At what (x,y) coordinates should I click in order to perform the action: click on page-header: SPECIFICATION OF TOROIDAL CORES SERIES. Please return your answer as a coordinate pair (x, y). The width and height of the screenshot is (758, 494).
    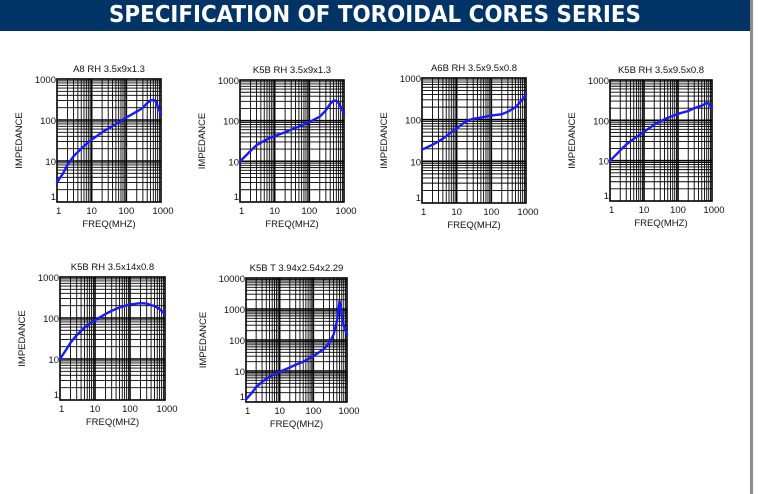
    Looking at the image, I should click on (375, 15).